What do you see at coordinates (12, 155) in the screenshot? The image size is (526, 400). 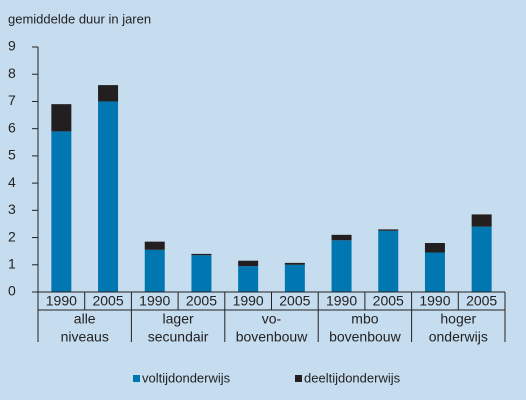 I see `y-tick-label: 5` at bounding box center [12, 155].